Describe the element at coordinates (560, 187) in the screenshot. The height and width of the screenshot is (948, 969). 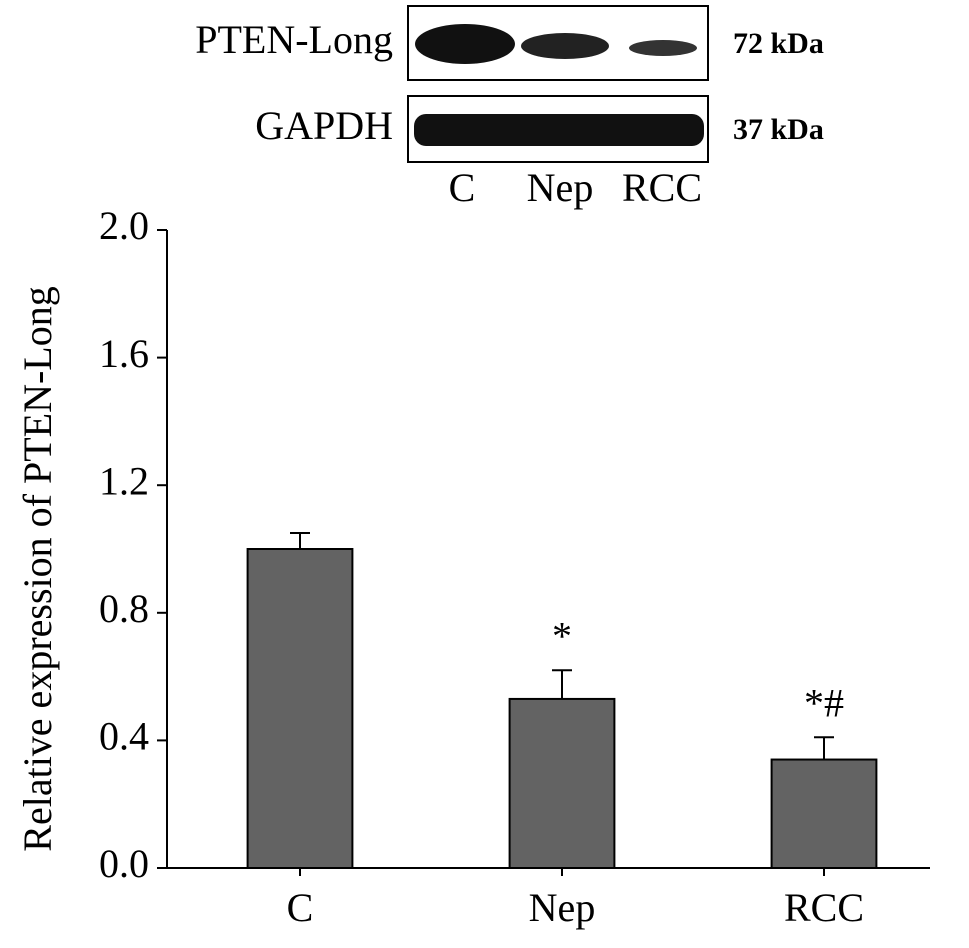
I see `blot-lane-label: Nep` at that location.